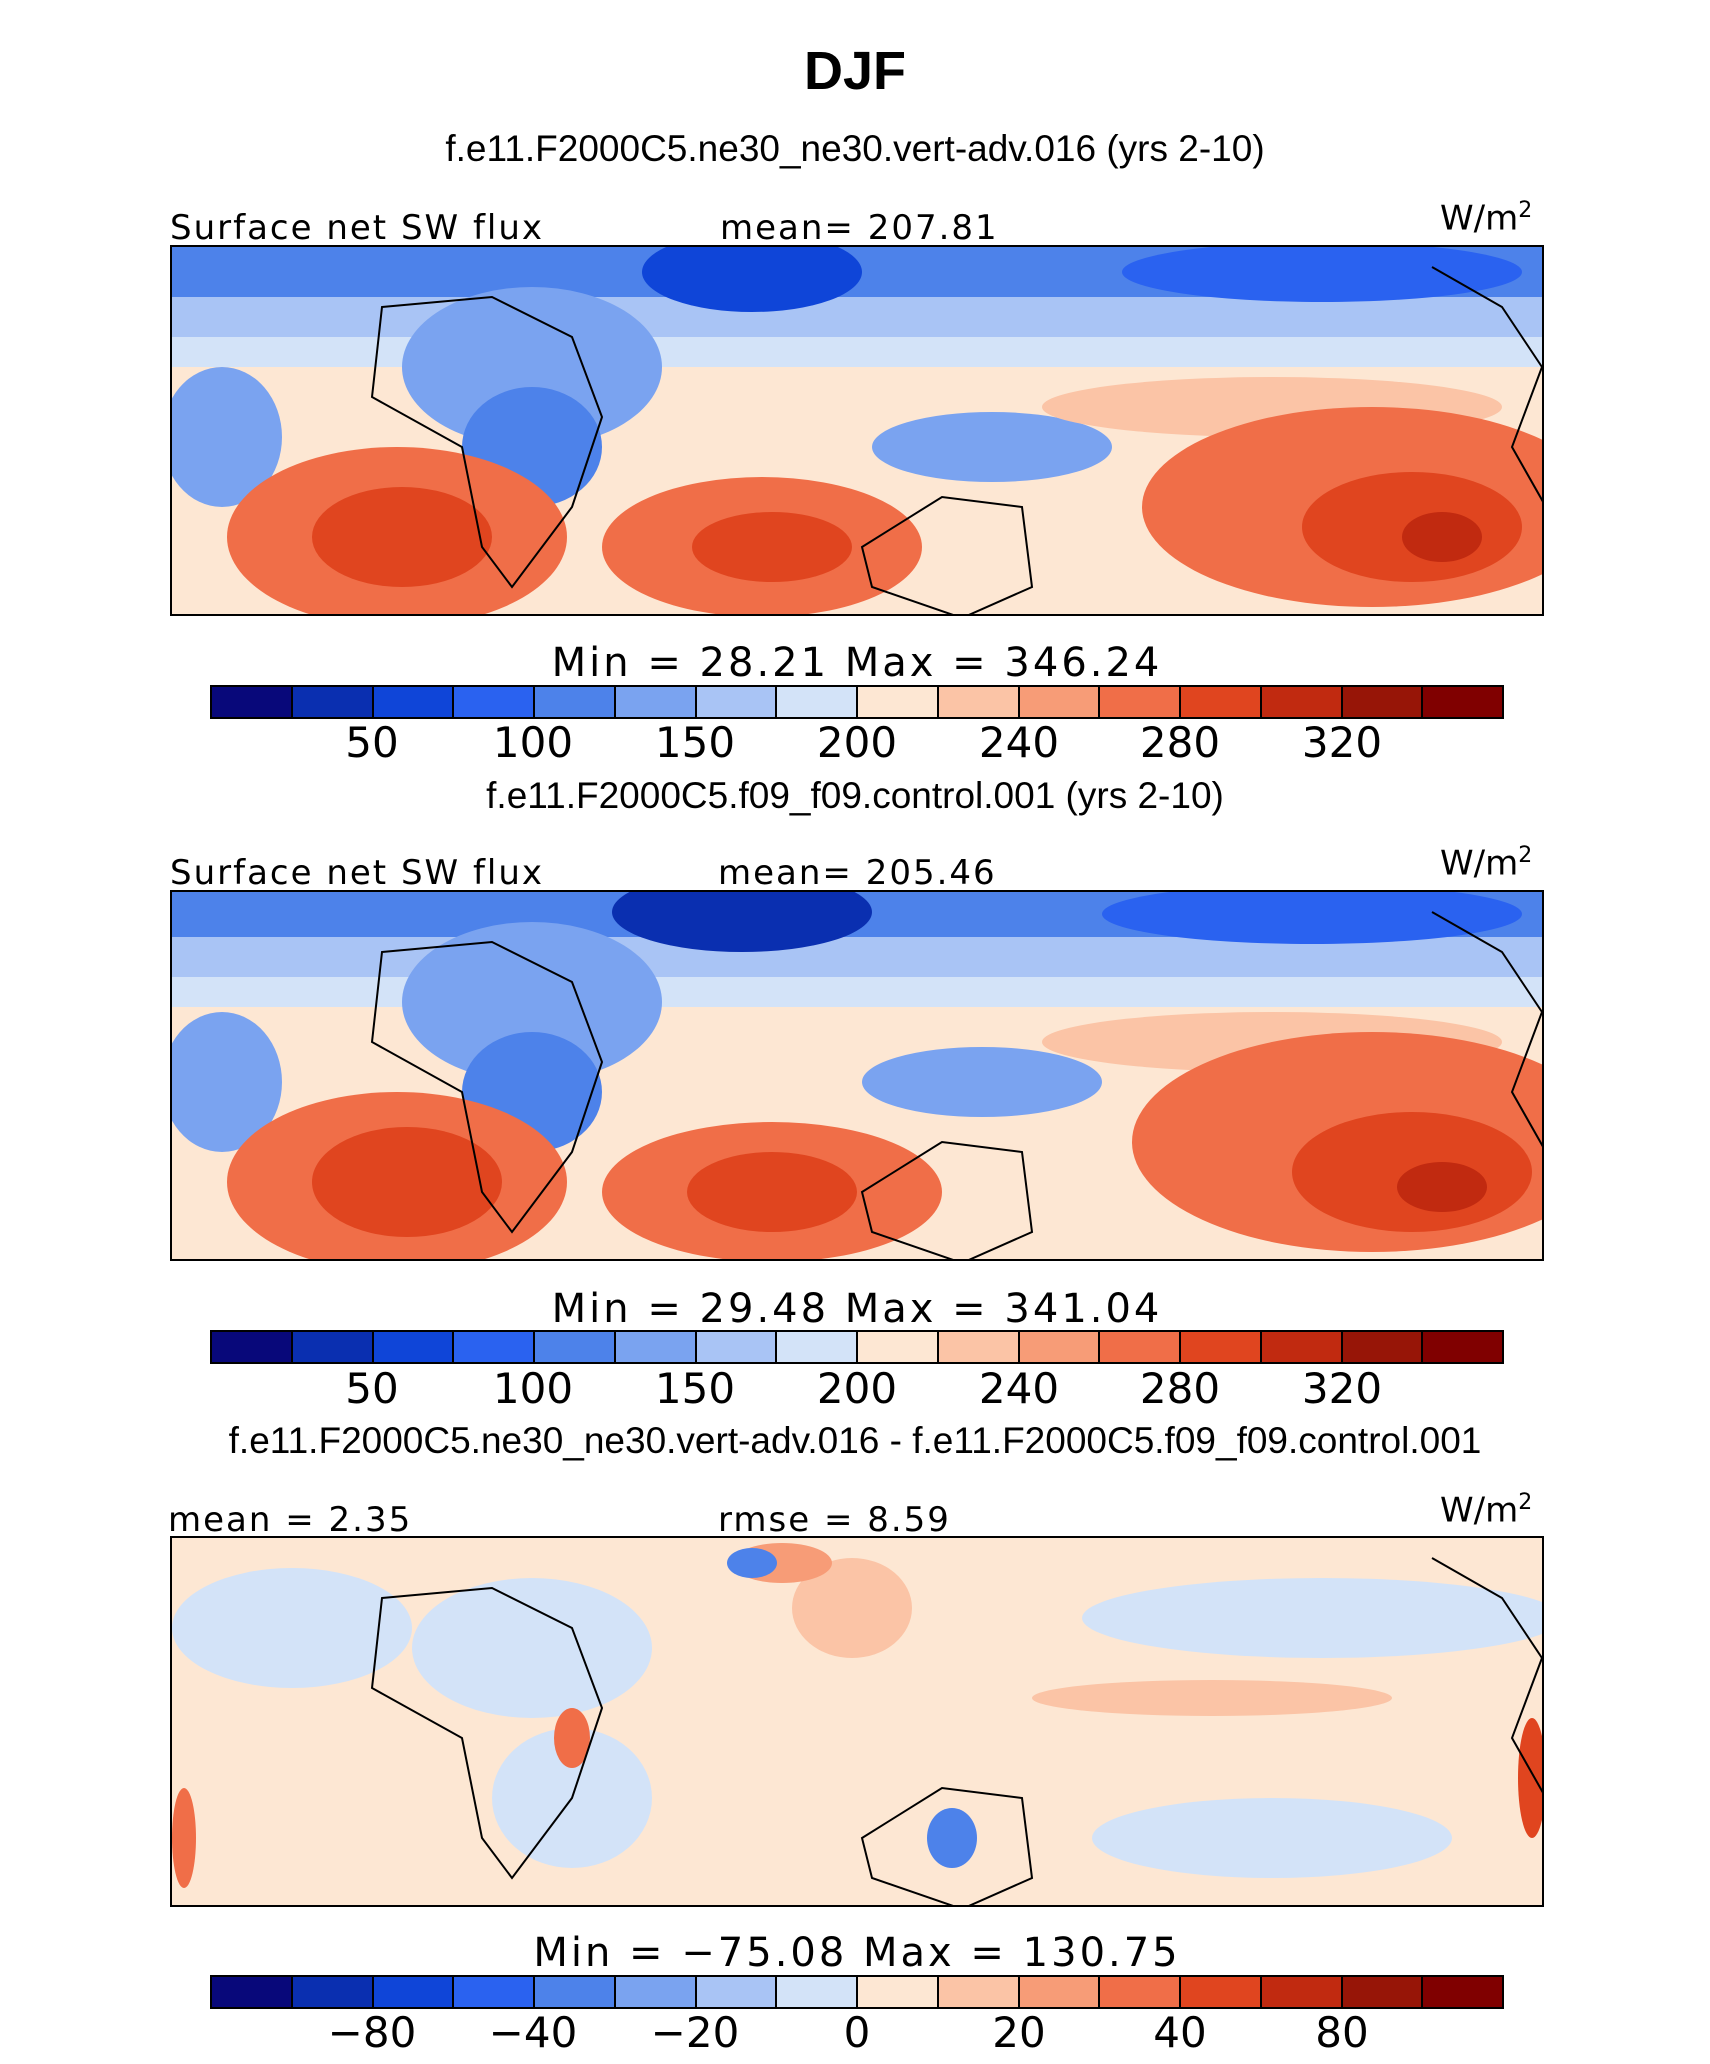 The width and height of the screenshot is (1710, 2064). Describe the element at coordinates (854, 71) in the screenshot. I see `figure-title: DJF` at that location.